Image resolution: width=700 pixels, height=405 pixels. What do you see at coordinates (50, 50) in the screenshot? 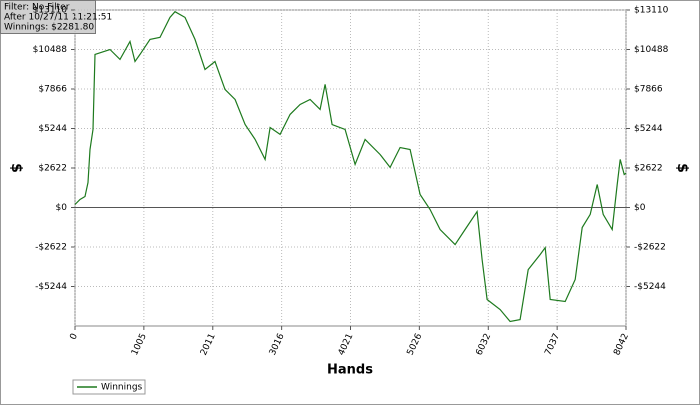
I see `y-tick-label: $10488` at bounding box center [50, 50].